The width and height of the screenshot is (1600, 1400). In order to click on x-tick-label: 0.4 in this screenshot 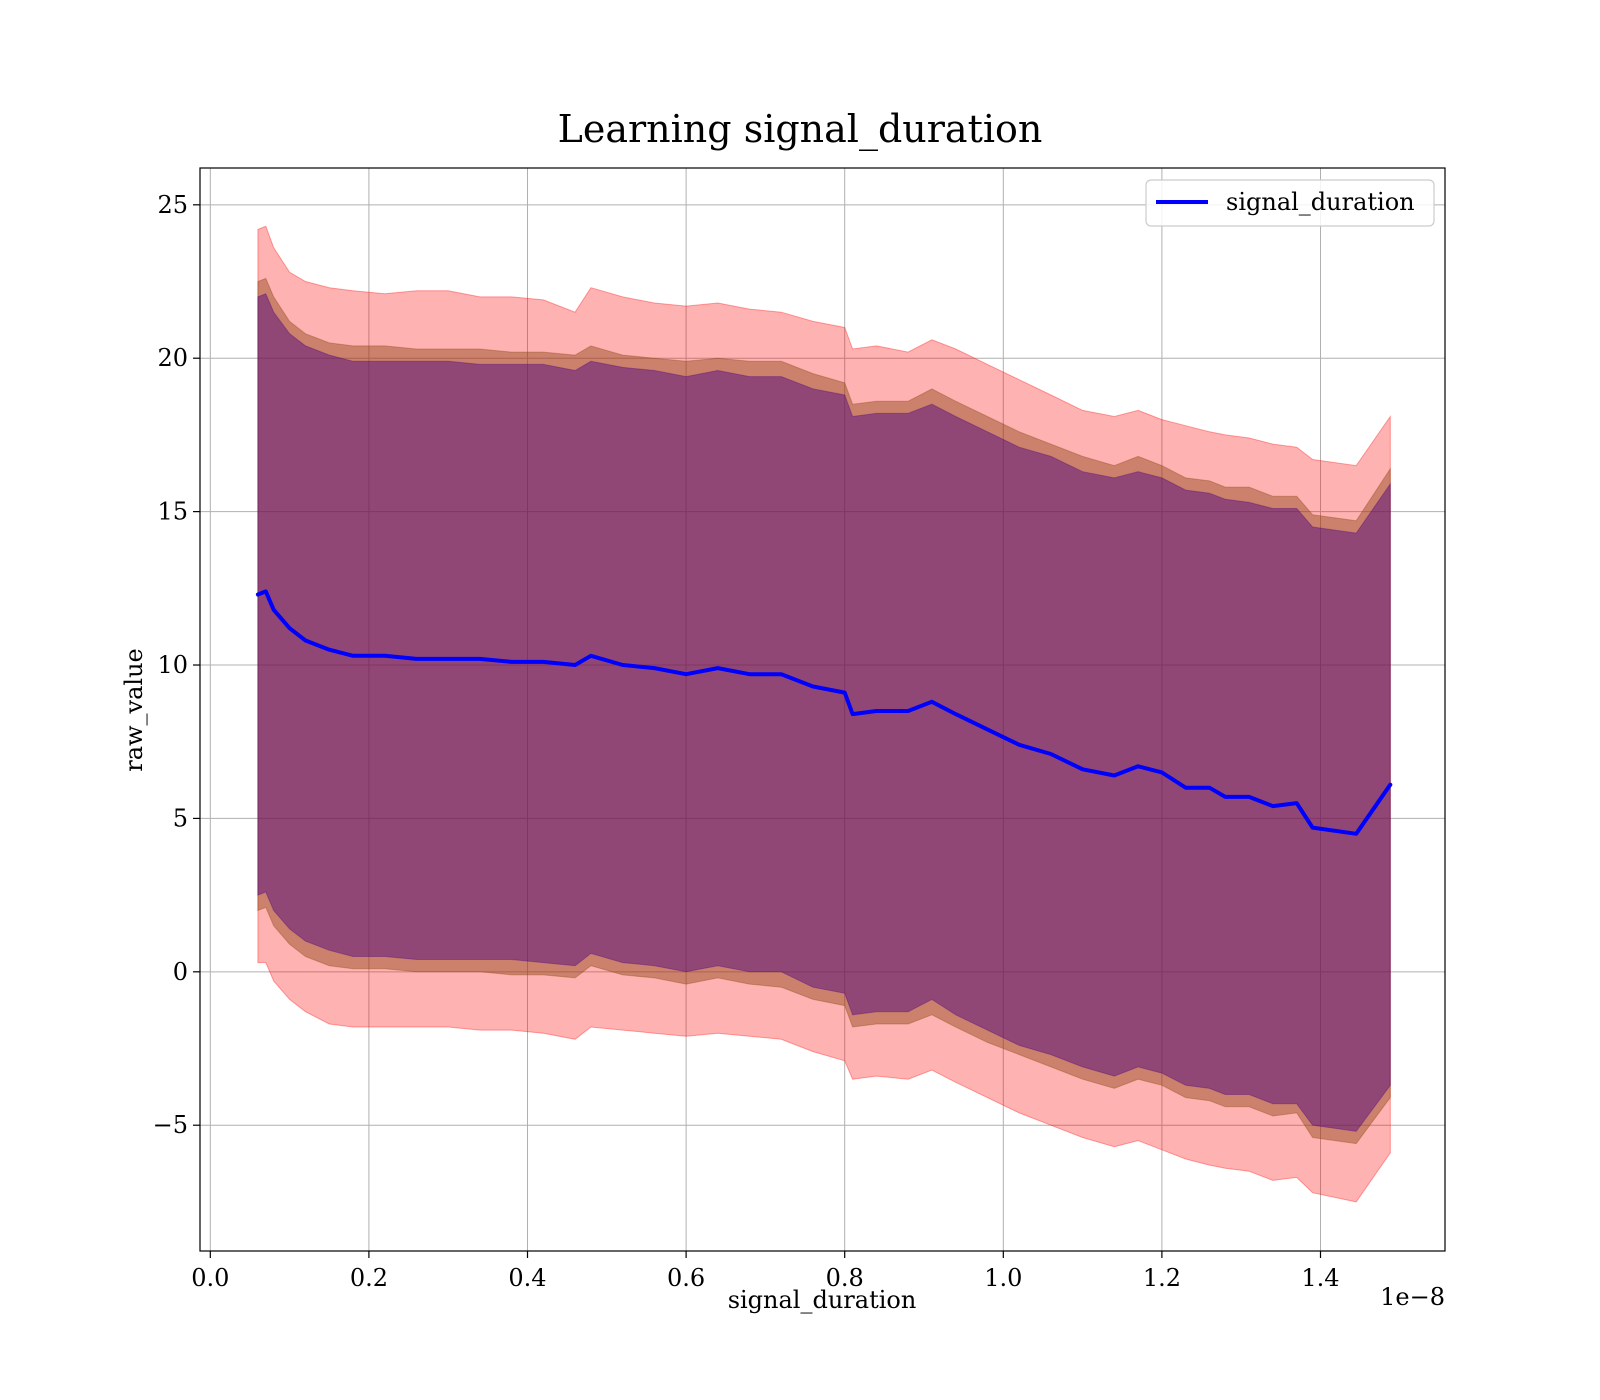, I will do `click(527, 1278)`.